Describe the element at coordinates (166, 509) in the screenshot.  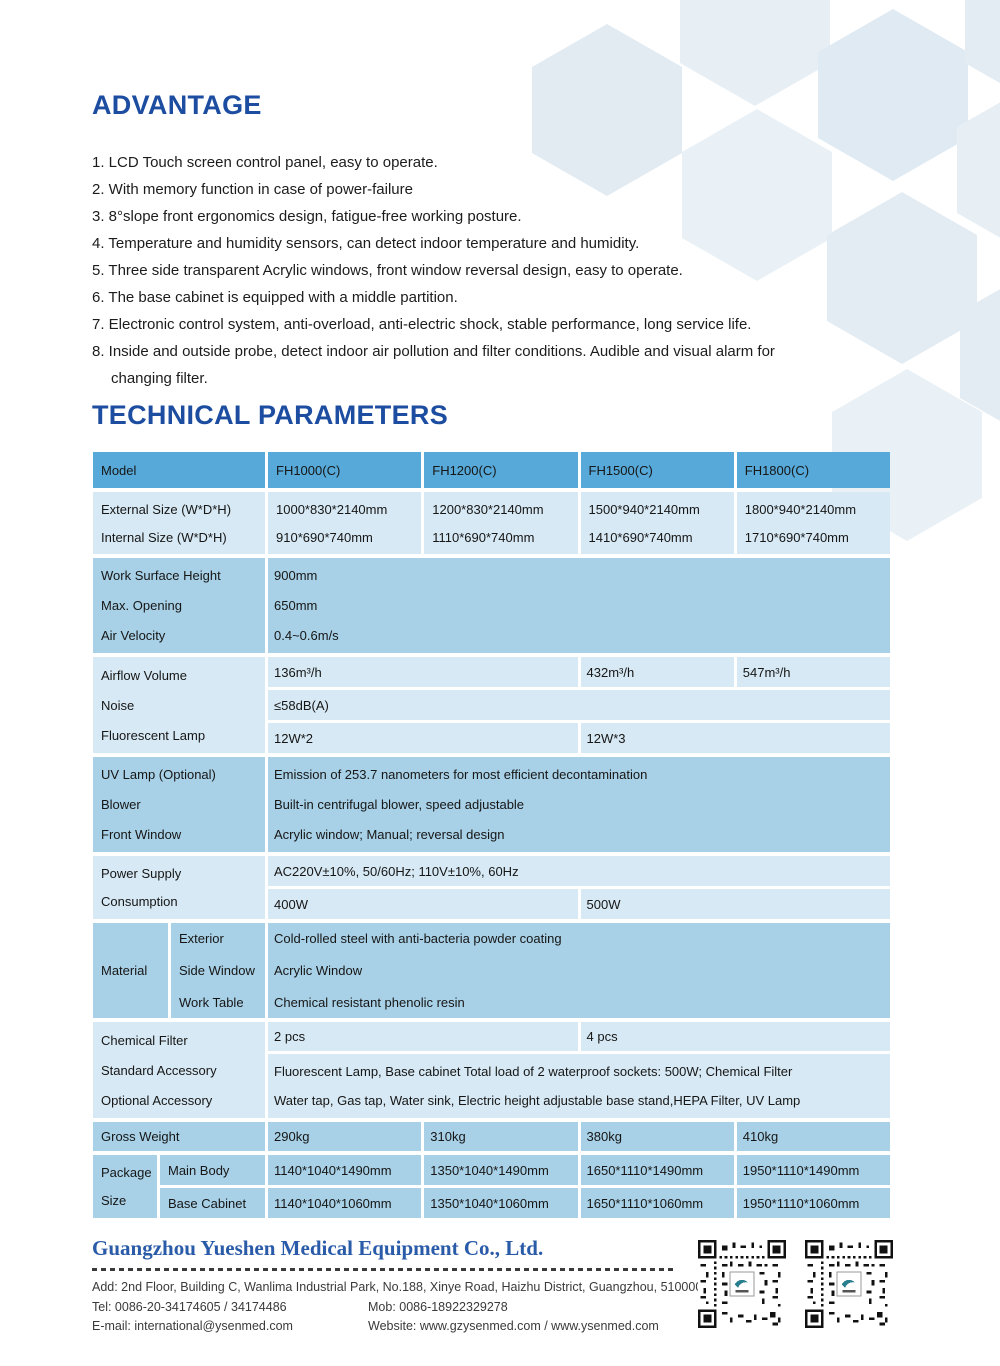
I see `row-label-external-size: External Size (W*D*H)` at that location.